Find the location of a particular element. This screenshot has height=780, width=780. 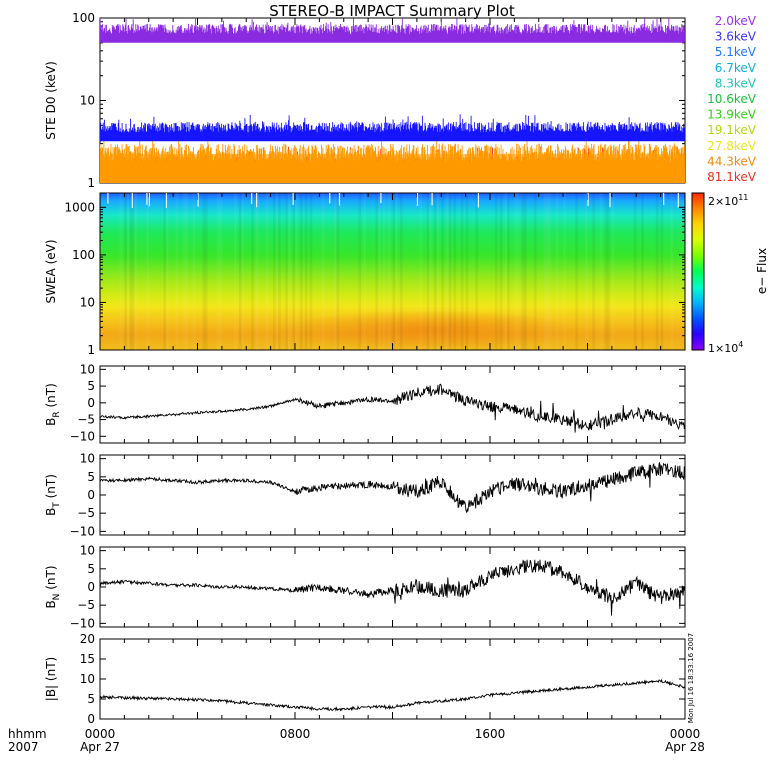

legend-item: 5.1keV is located at coordinates (736, 52).